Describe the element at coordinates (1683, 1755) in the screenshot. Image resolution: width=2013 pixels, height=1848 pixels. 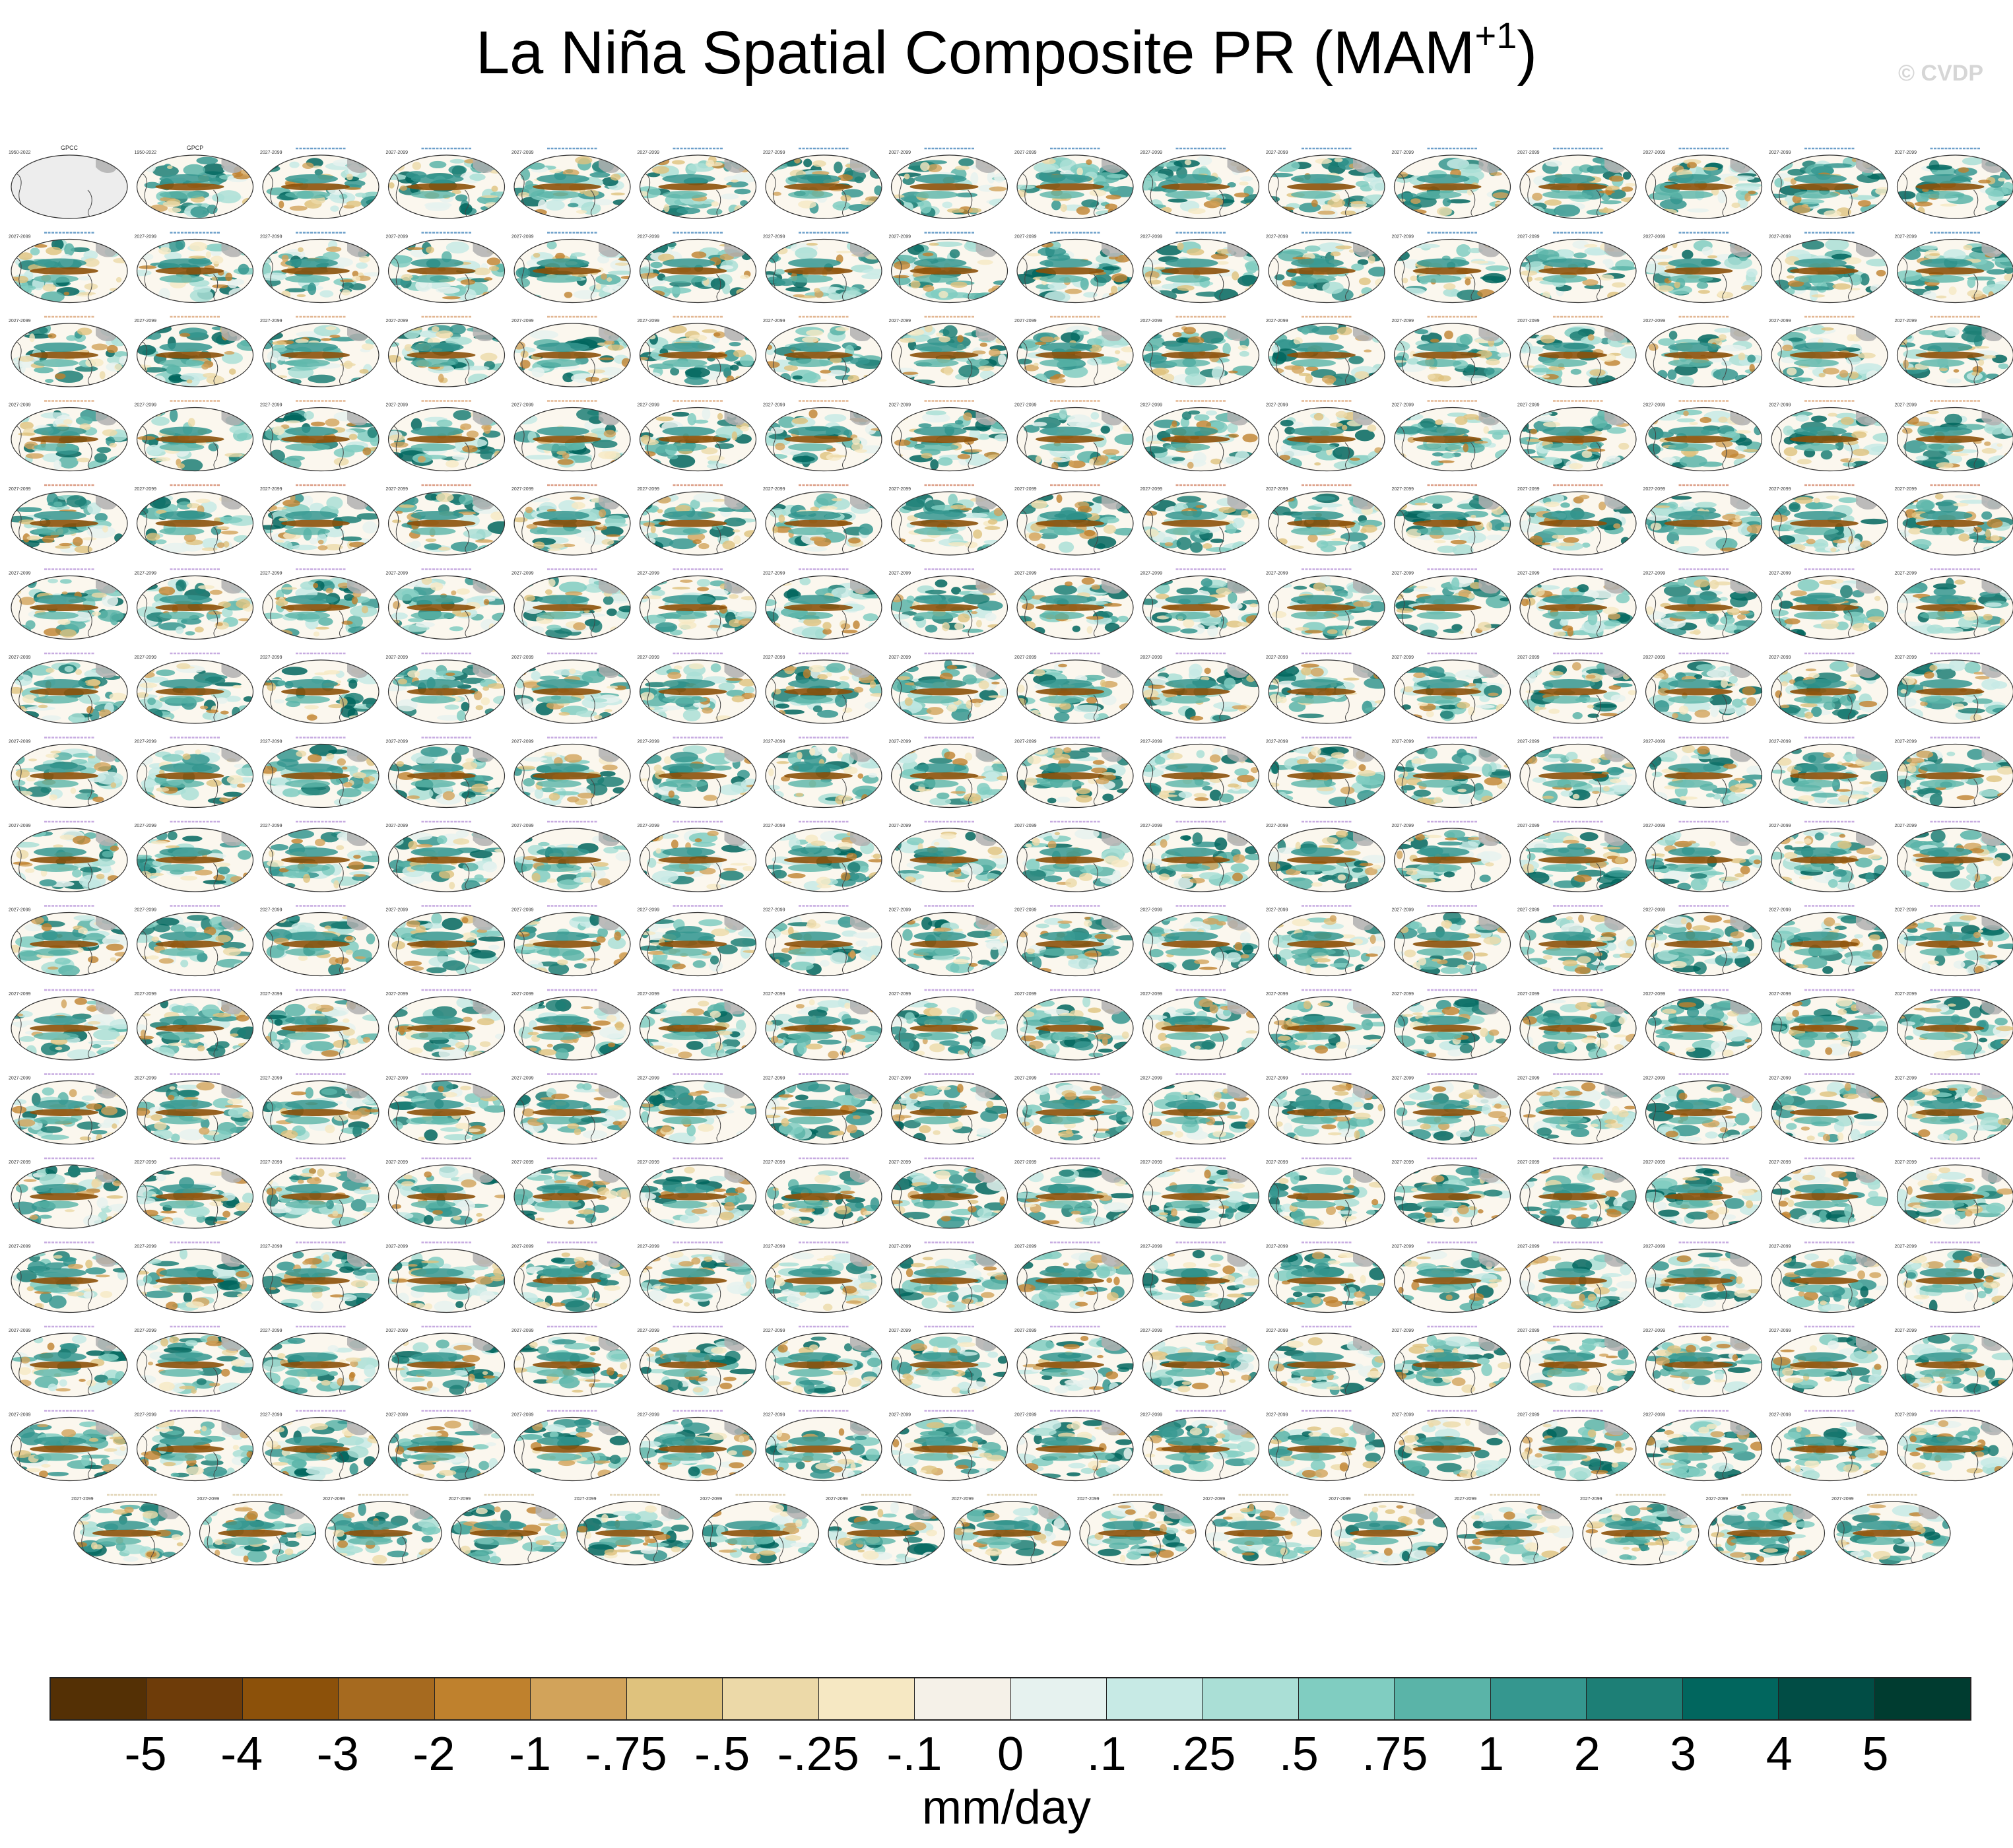
I see `colorbar-tick-label: 3` at that location.